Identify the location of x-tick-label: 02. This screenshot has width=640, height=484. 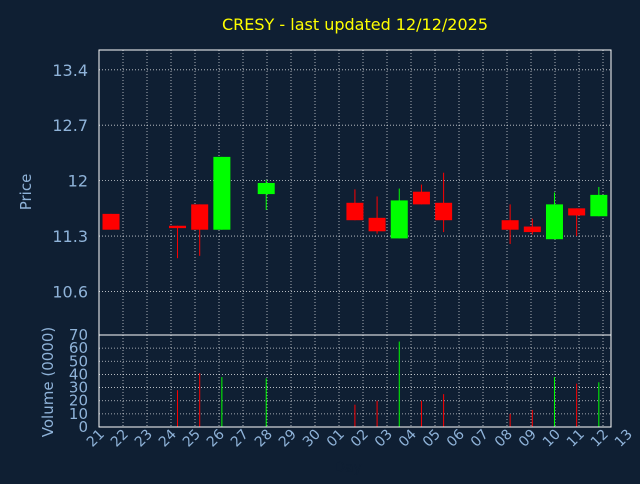
(360, 439).